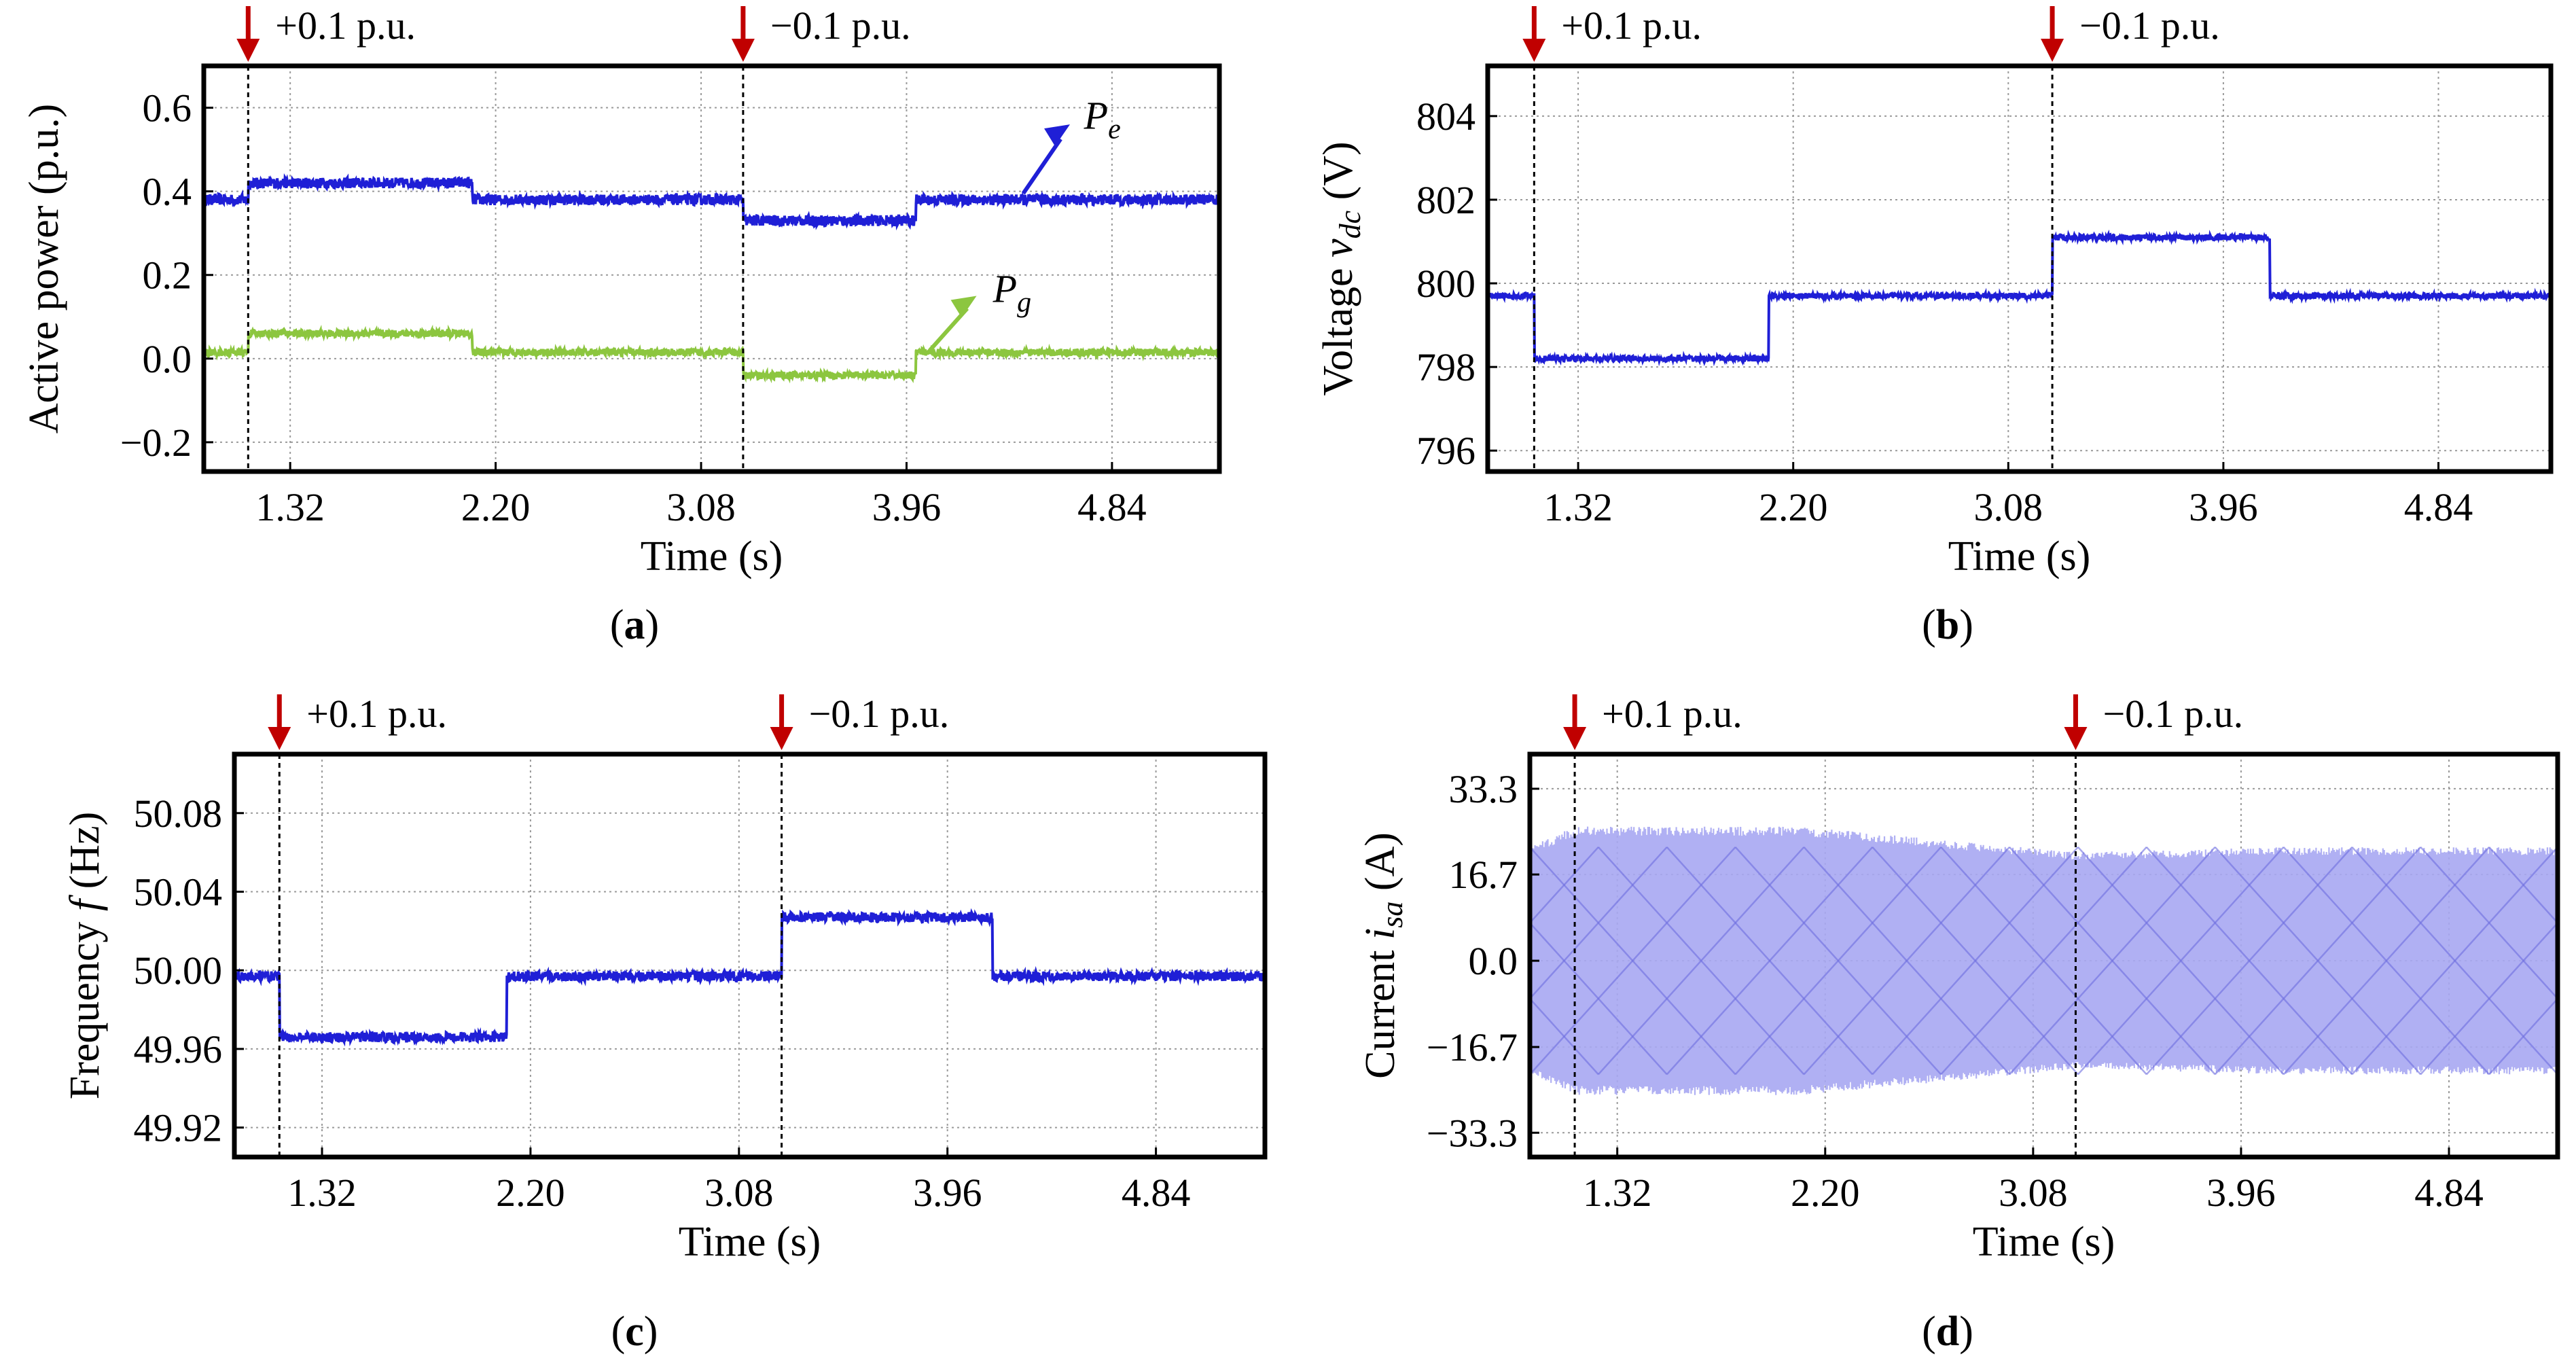 The height and width of the screenshot is (1369, 2576). What do you see at coordinates (1947, 625) in the screenshot?
I see `caption-b: (b)` at bounding box center [1947, 625].